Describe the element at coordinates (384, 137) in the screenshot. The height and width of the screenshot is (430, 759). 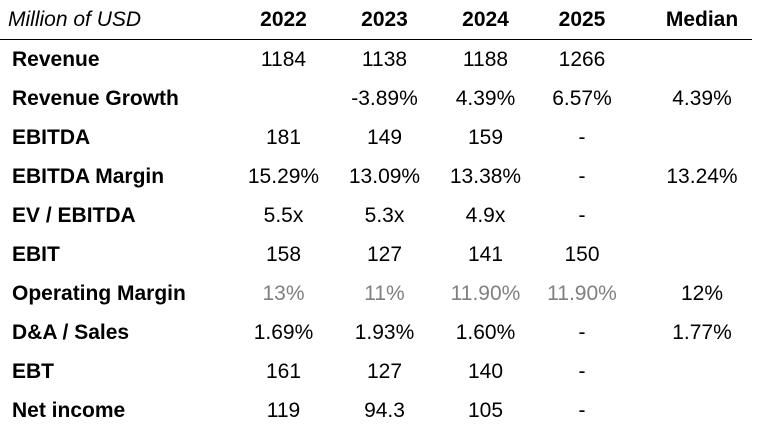
I see `table-cell: 149` at that location.